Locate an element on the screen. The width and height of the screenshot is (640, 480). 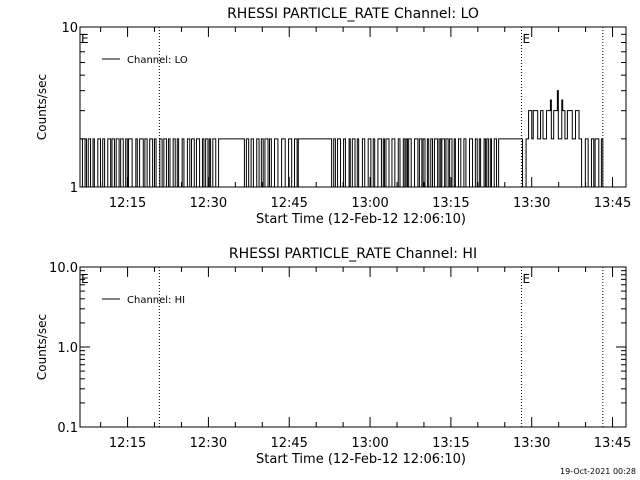
footer-timestamp: 19-Oct-2021 00:28 is located at coordinates (598, 471).